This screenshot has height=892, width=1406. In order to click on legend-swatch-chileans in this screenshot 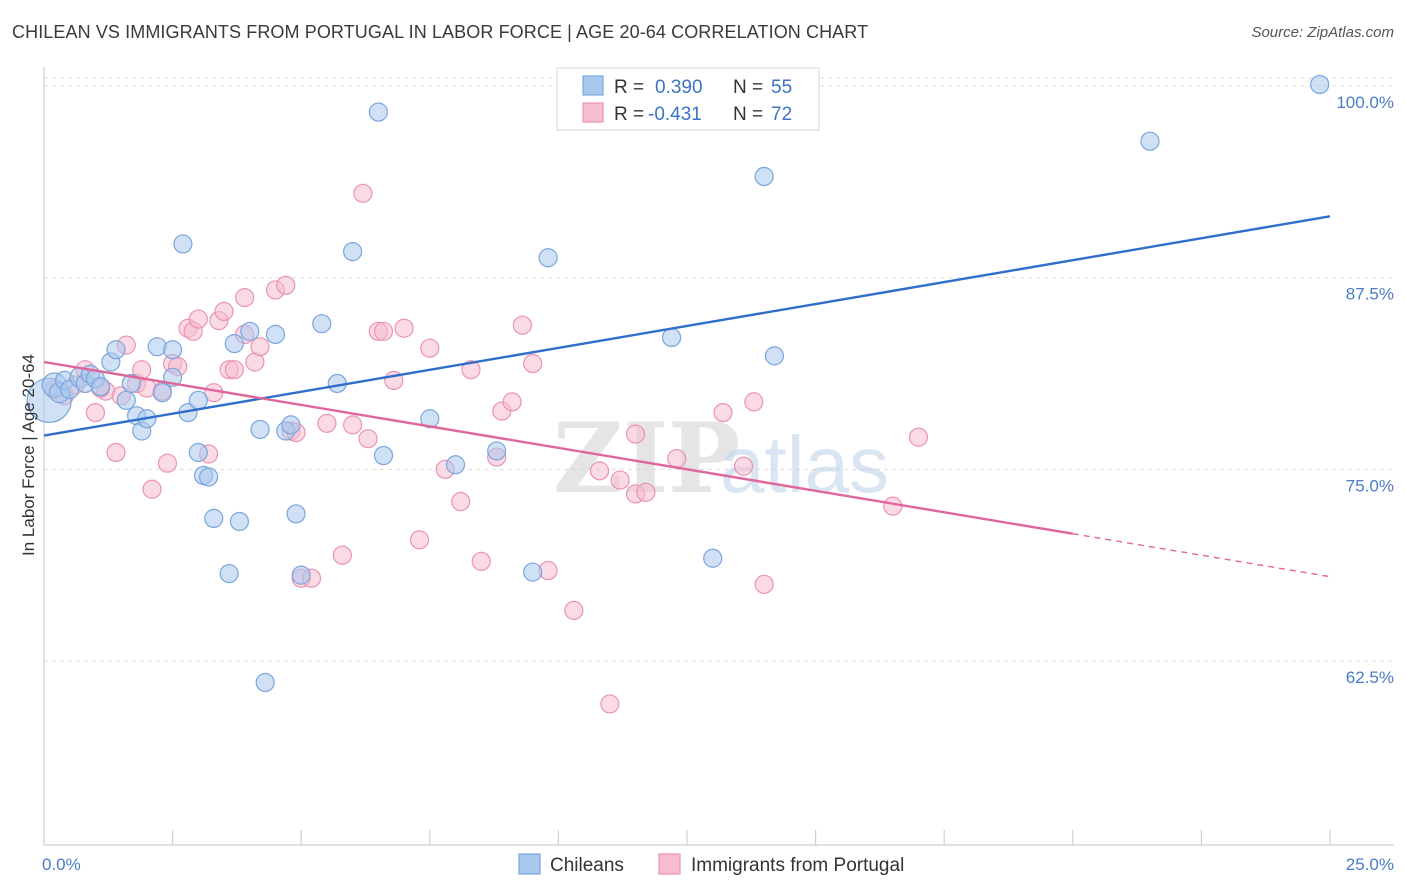, I will do `click(593, 85)`.